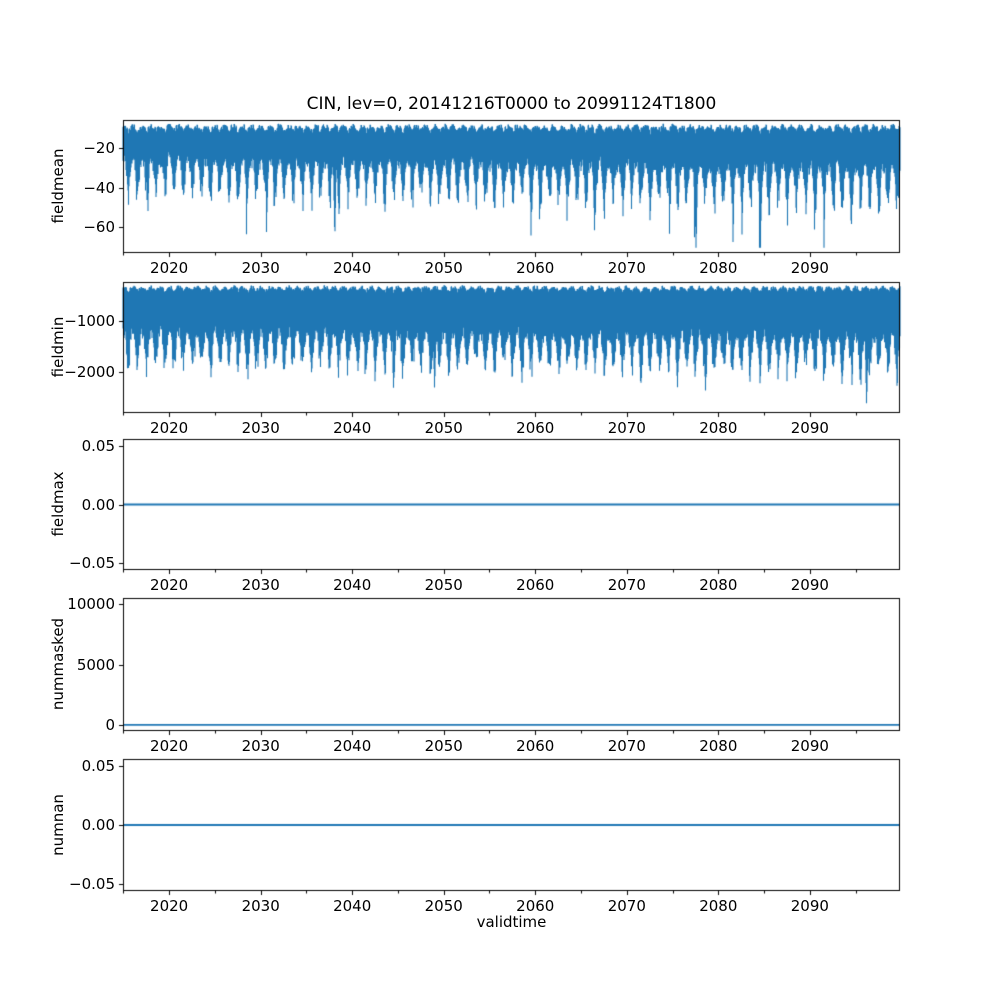  What do you see at coordinates (99, 227) in the screenshot?
I see `y-tick-label: −60` at bounding box center [99, 227].